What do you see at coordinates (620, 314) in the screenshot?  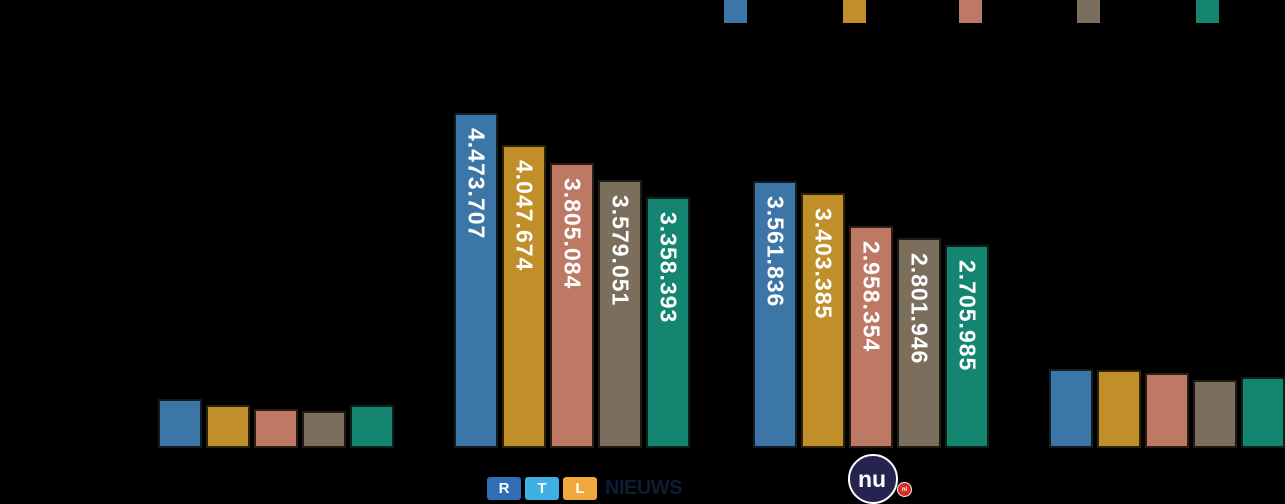 I see `bar-series-4-group-2: 3.579.051` at bounding box center [620, 314].